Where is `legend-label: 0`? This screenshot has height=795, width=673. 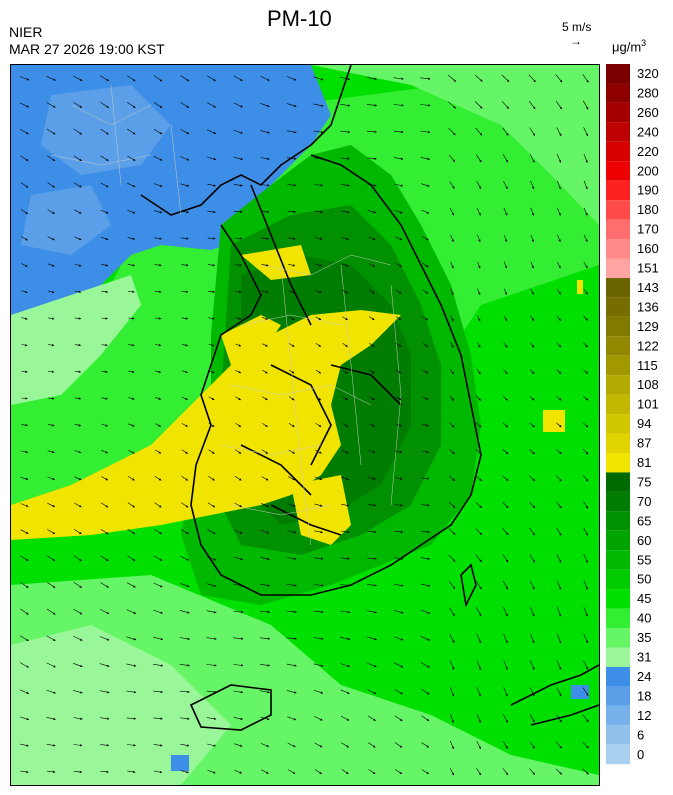
legend-label: 0 is located at coordinates (640, 754).